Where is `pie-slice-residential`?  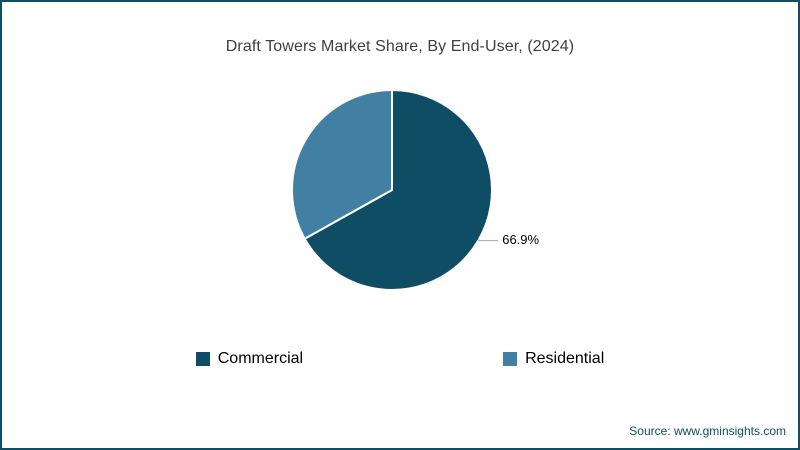
pie-slice-residential is located at coordinates (341, 164).